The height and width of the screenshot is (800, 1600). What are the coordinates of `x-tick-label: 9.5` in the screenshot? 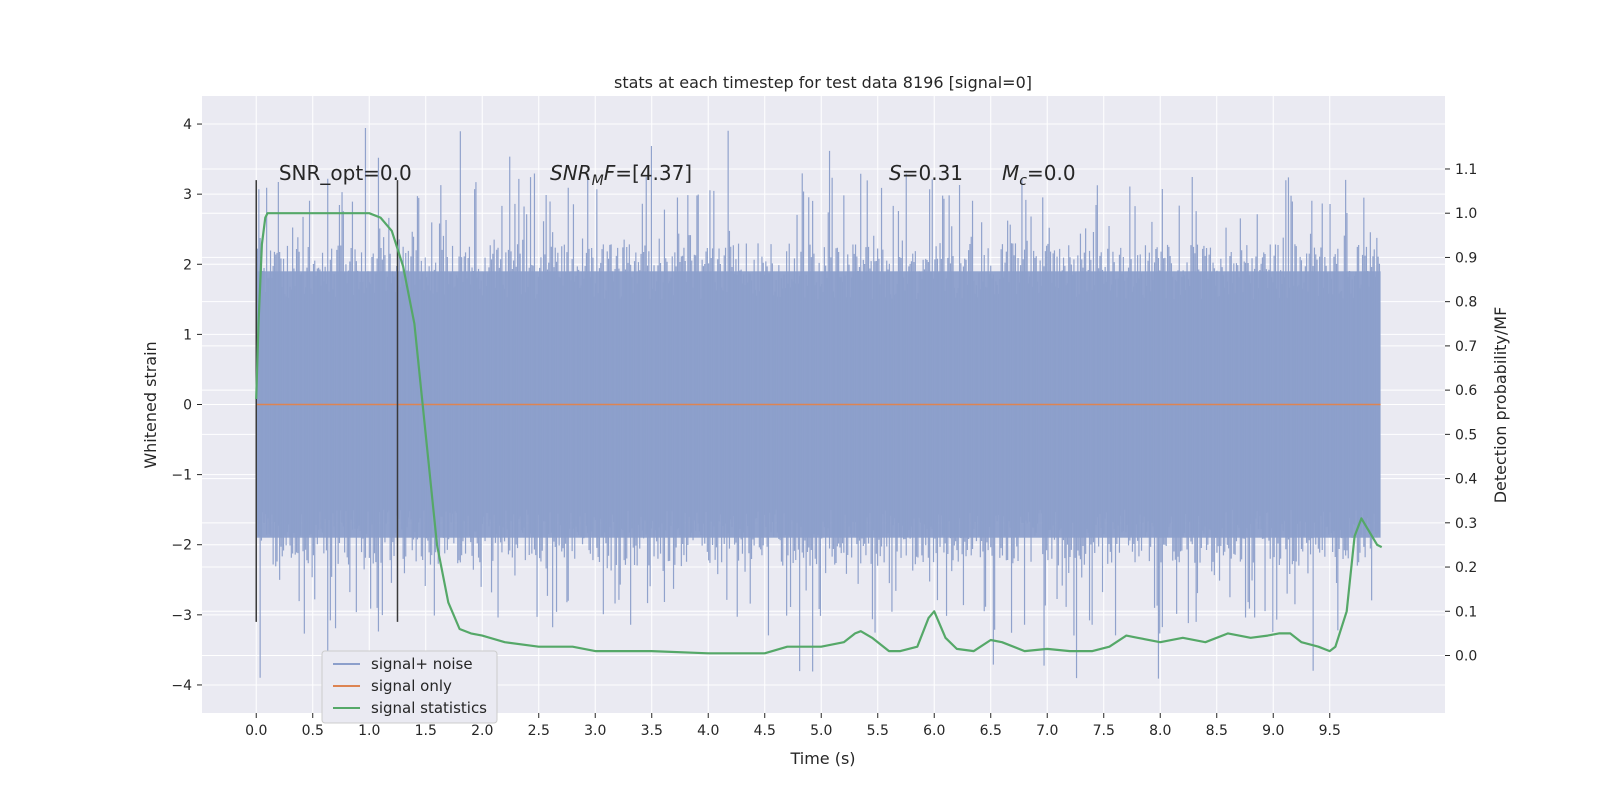 It's located at (1330, 731).